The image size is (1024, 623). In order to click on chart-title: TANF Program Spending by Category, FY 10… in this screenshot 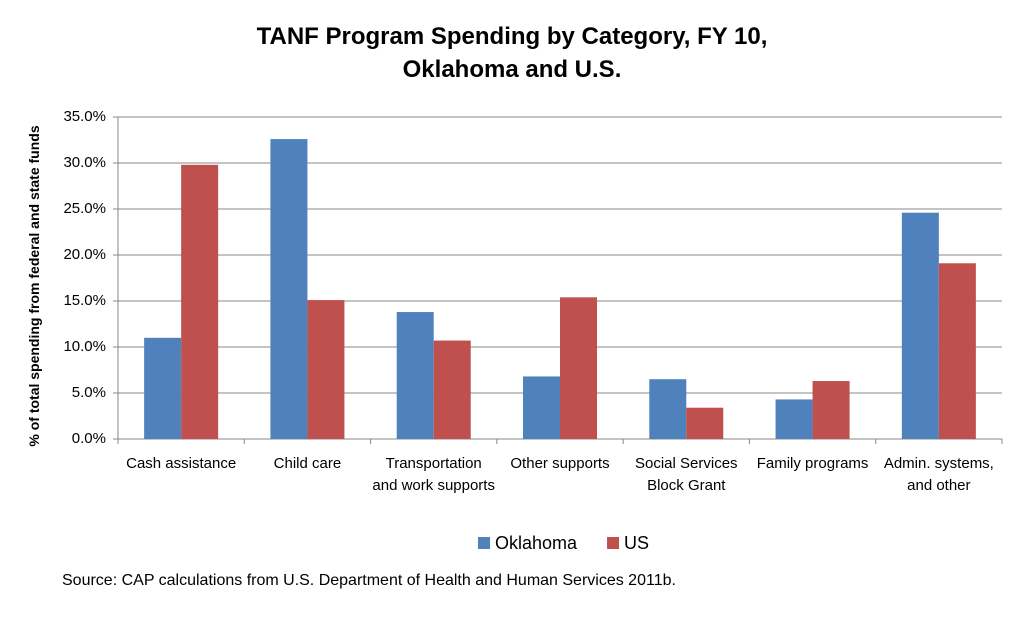, I will do `click(512, 53)`.